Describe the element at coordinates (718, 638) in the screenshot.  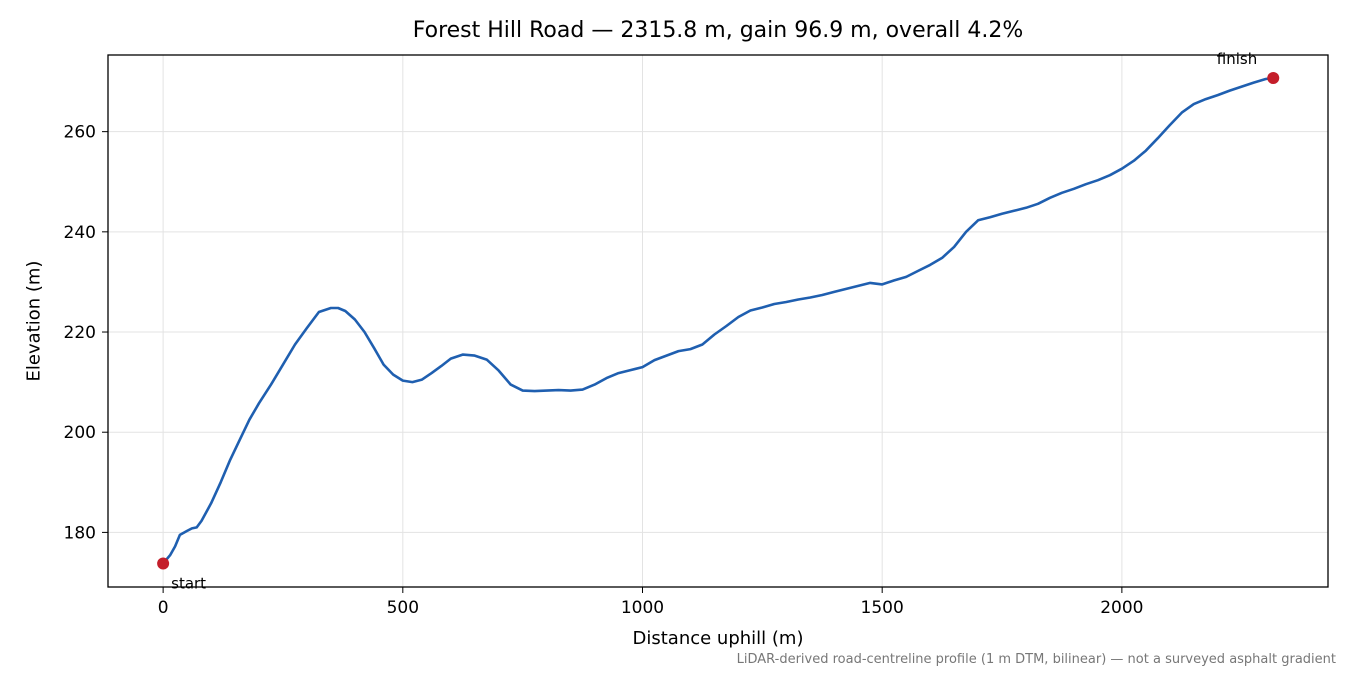
I see `x-axis-label: Distance uphill (m)` at that location.